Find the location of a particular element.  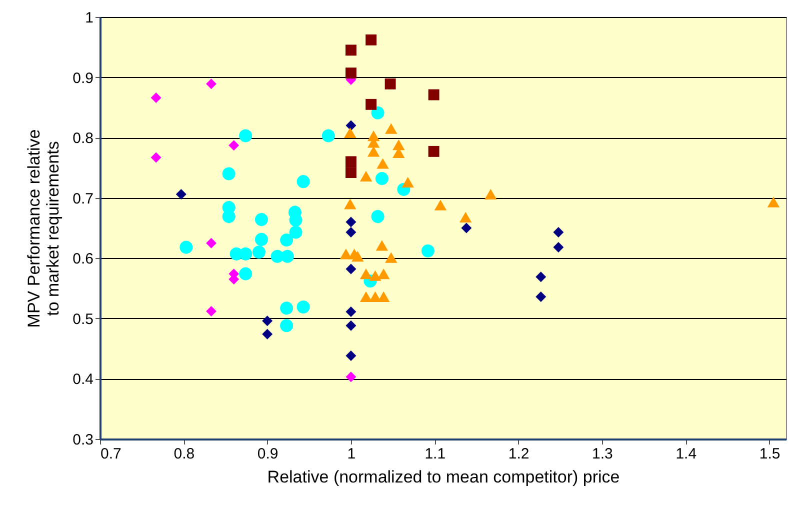

y-axis-title: MPV Performance relative to market requirements is located at coordinates (43, 228).